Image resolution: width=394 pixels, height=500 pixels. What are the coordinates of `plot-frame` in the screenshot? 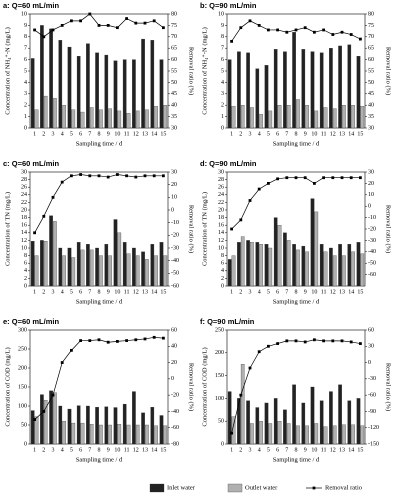 It's located at (99, 229).